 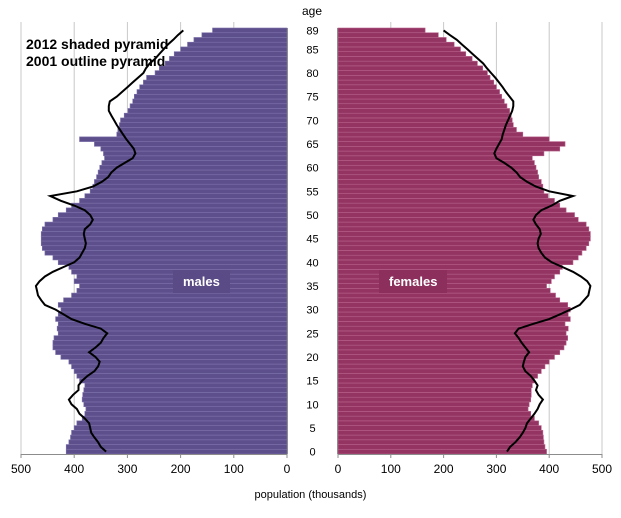 I want to click on age-tick-label-0: 0, so click(x=312, y=453).